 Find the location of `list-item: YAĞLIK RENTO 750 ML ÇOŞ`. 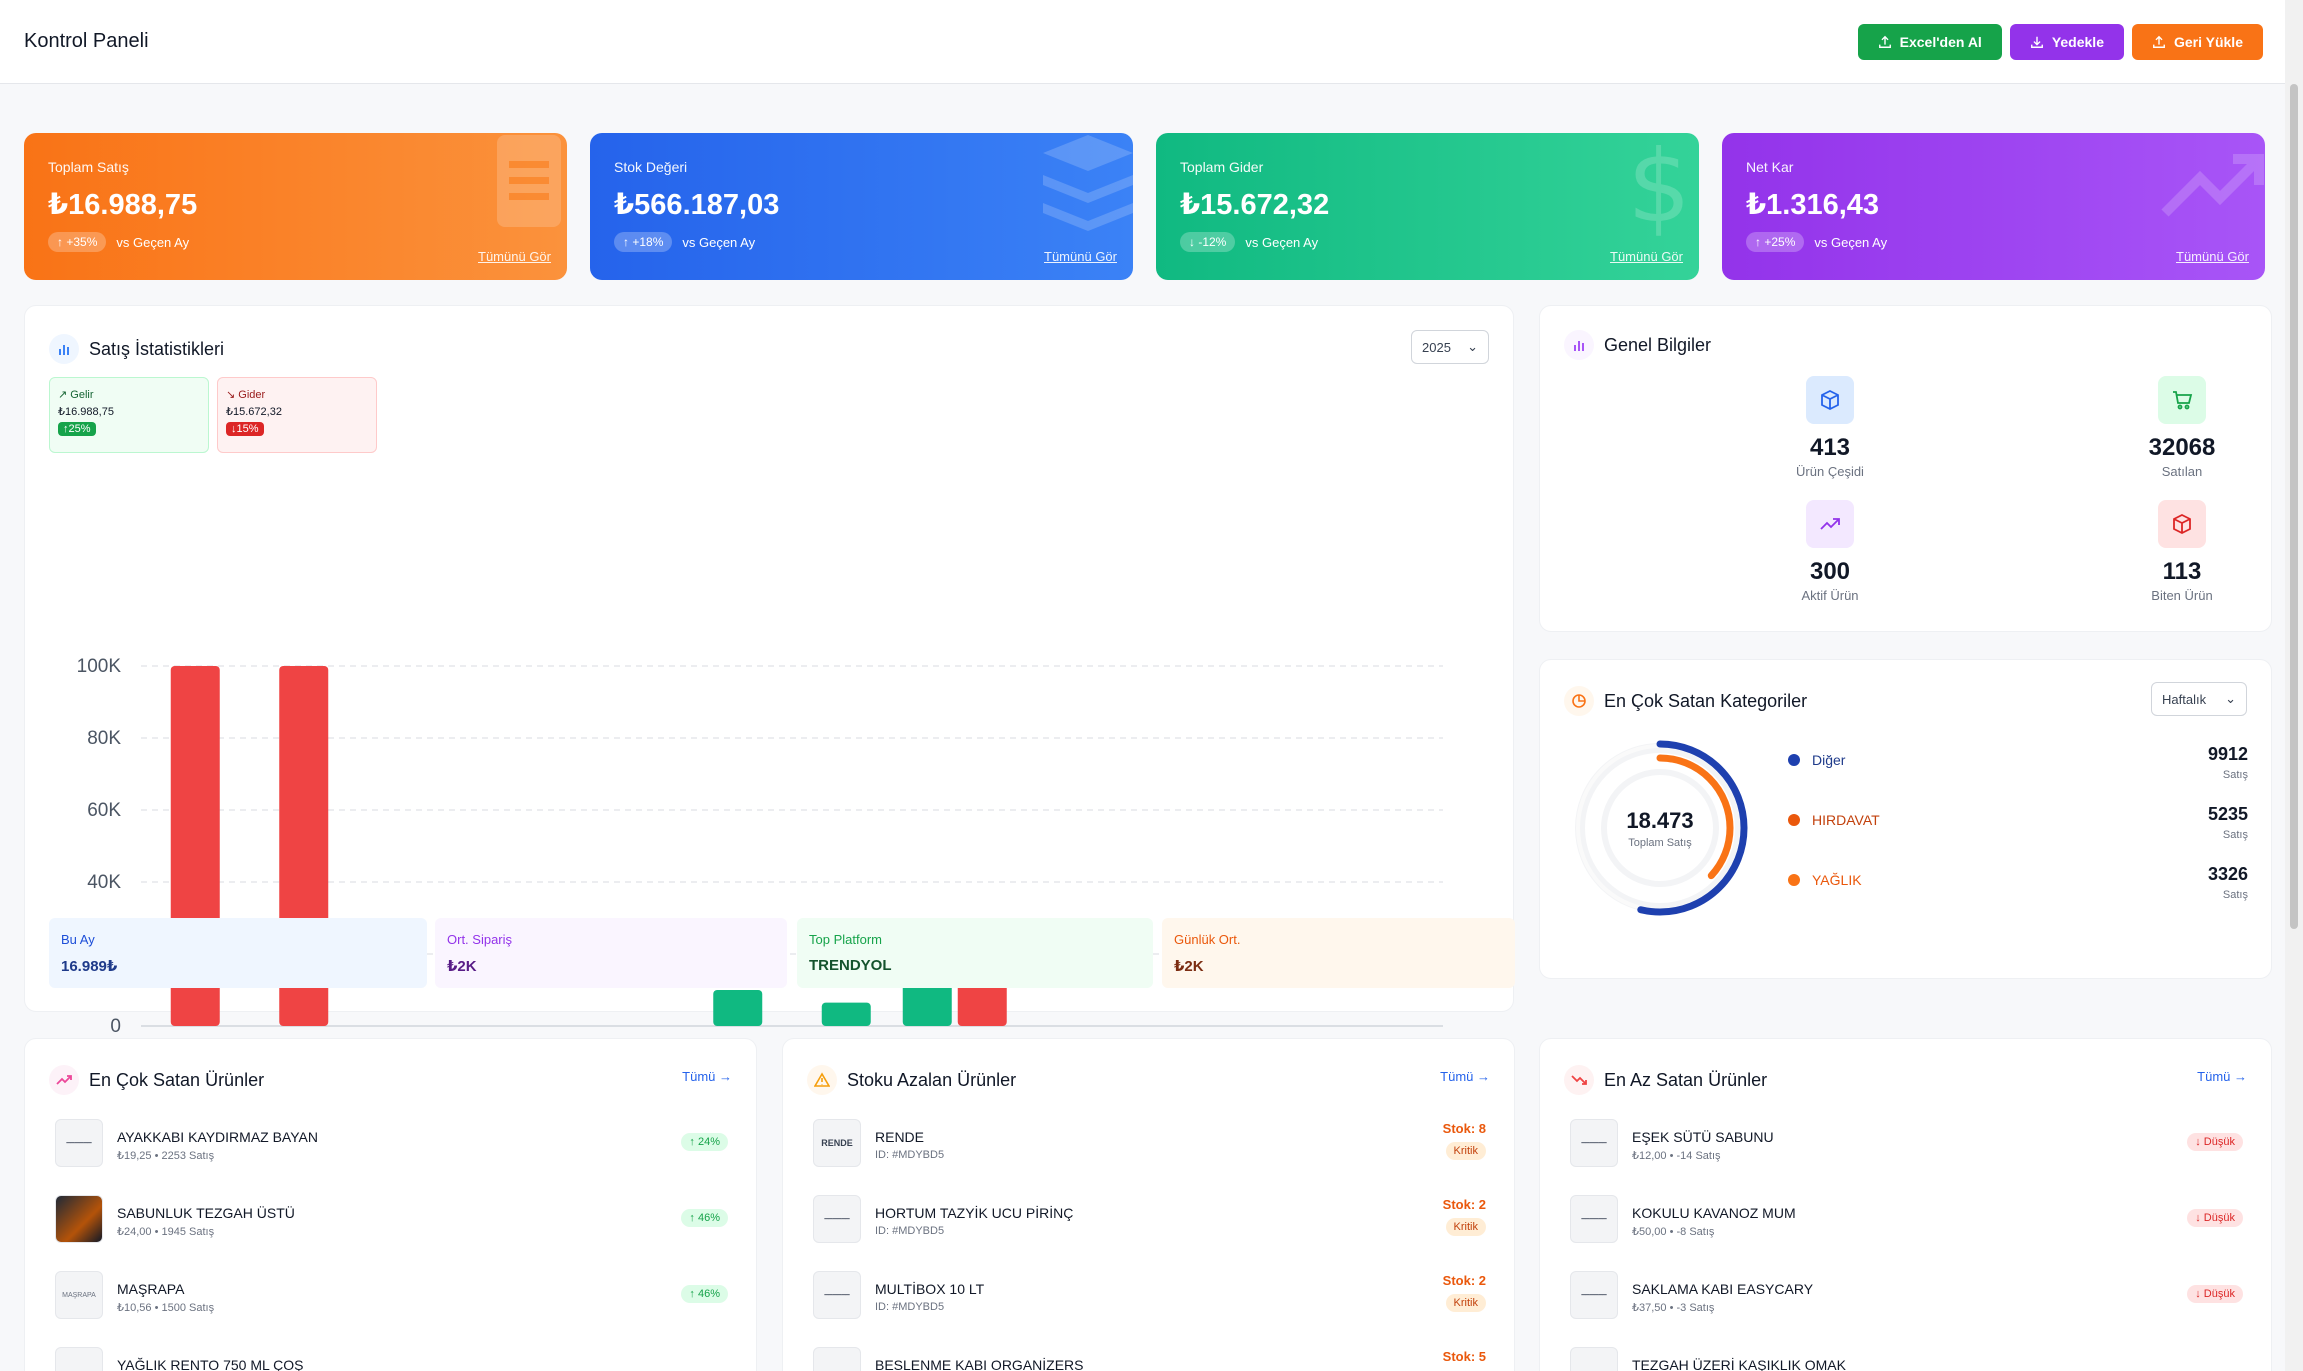

list-item: YAĞLIK RENTO 750 ML ÇOŞ is located at coordinates (391, 1359).